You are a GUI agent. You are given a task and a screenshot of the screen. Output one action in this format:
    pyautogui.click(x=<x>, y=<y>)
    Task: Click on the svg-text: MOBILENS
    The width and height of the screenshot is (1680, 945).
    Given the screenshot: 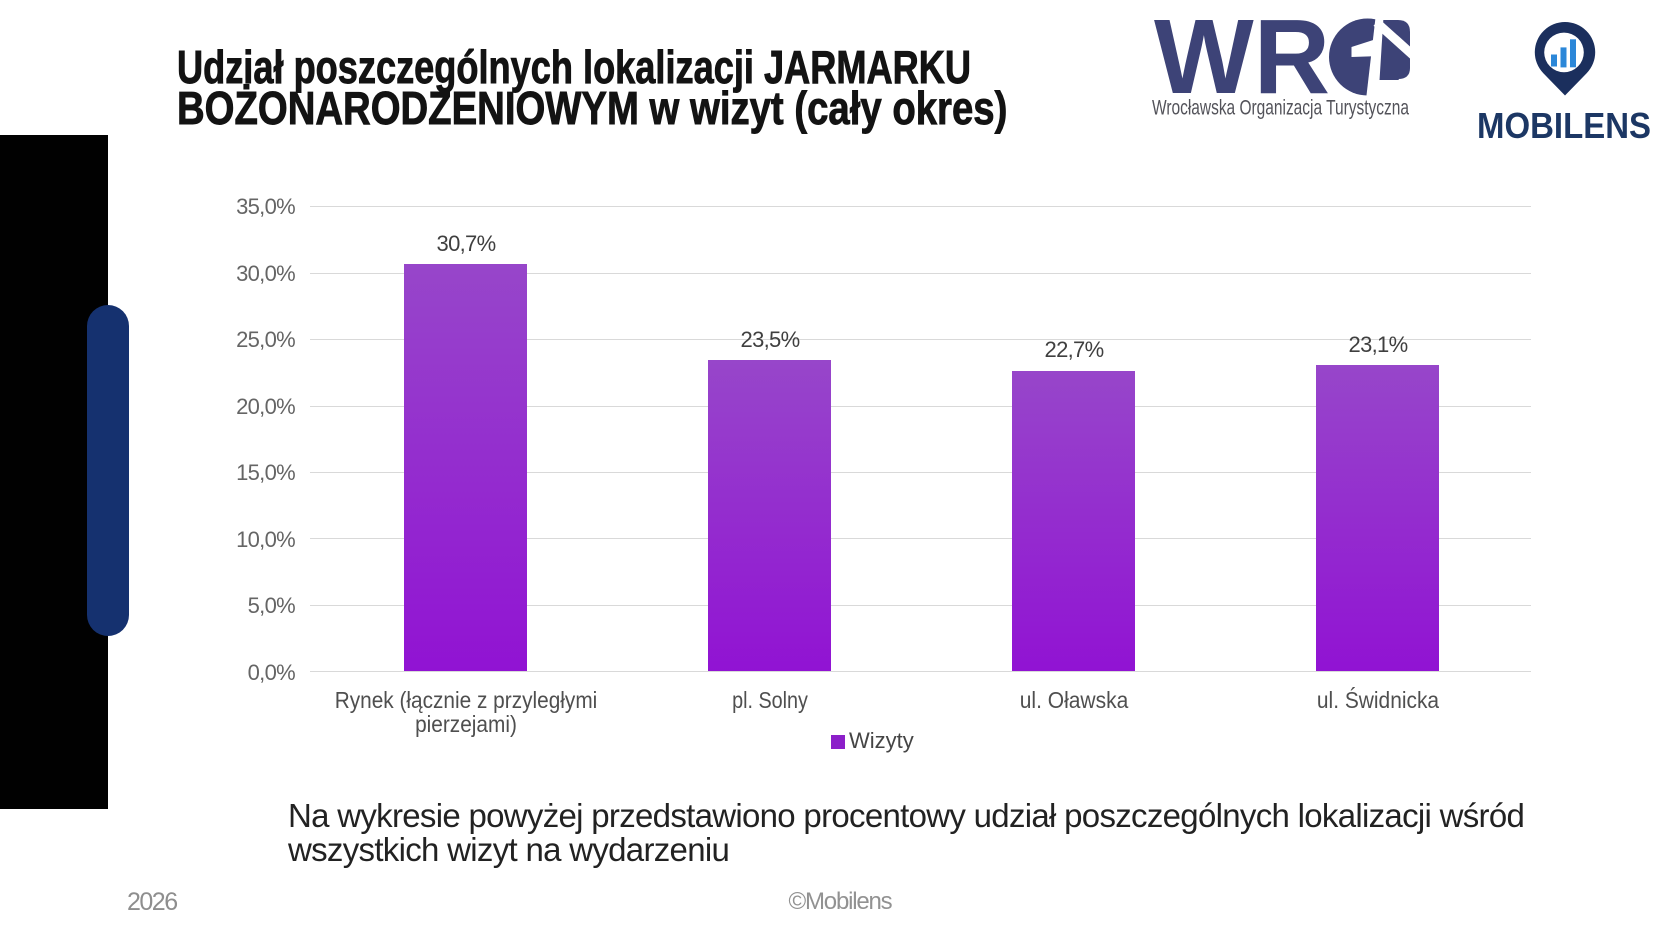 What is the action you would take?
    pyautogui.click(x=1564, y=125)
    